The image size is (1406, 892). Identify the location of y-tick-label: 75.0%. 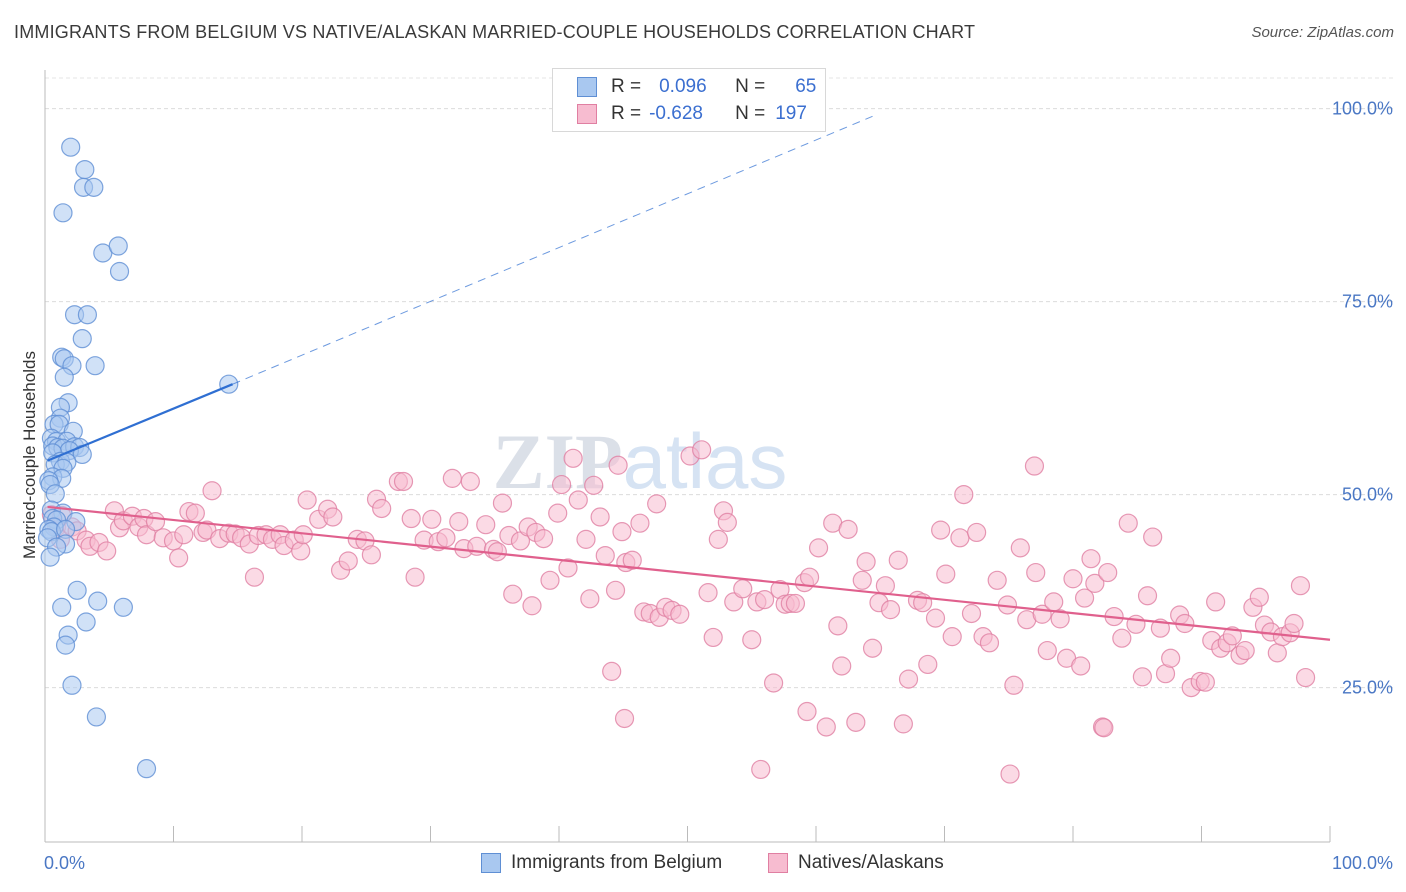
(1367, 302).